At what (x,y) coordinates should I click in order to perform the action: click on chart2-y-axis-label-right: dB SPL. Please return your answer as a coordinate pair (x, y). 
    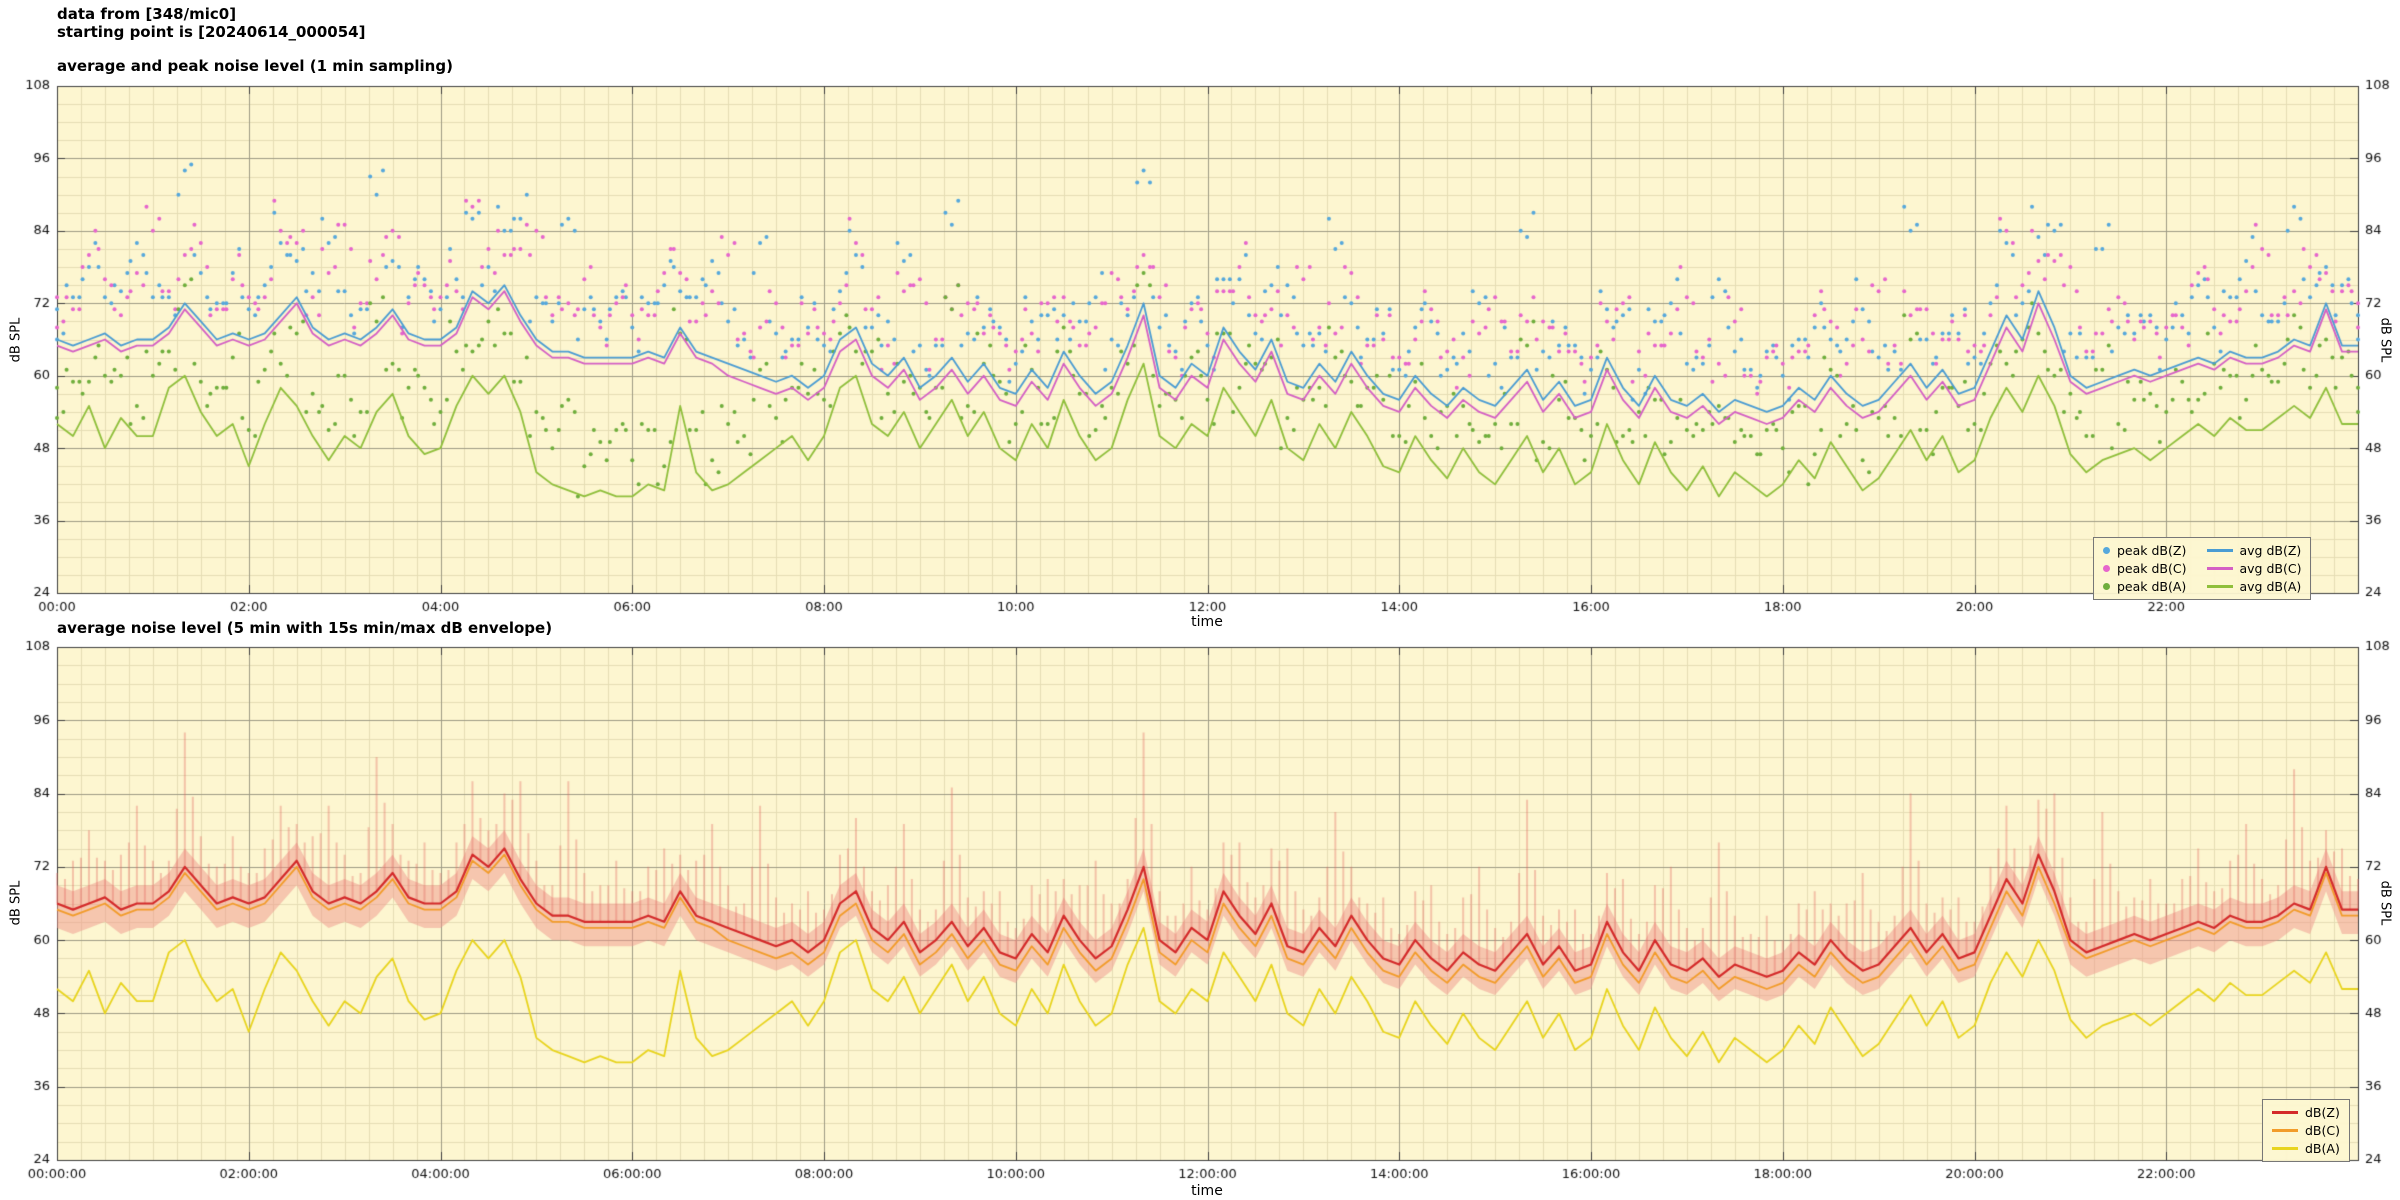
    Looking at the image, I should click on (2385, 903).